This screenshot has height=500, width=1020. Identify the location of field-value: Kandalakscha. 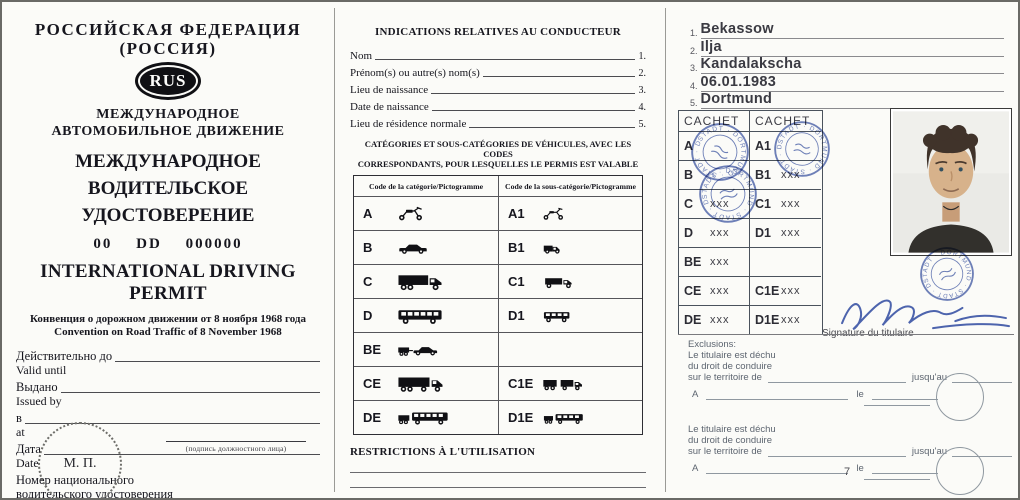
(751, 64).